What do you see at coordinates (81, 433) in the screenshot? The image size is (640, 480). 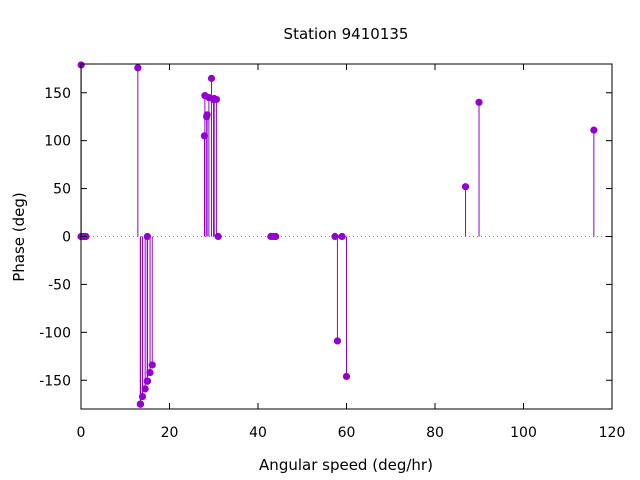 I see `x-tick-label: 0` at bounding box center [81, 433].